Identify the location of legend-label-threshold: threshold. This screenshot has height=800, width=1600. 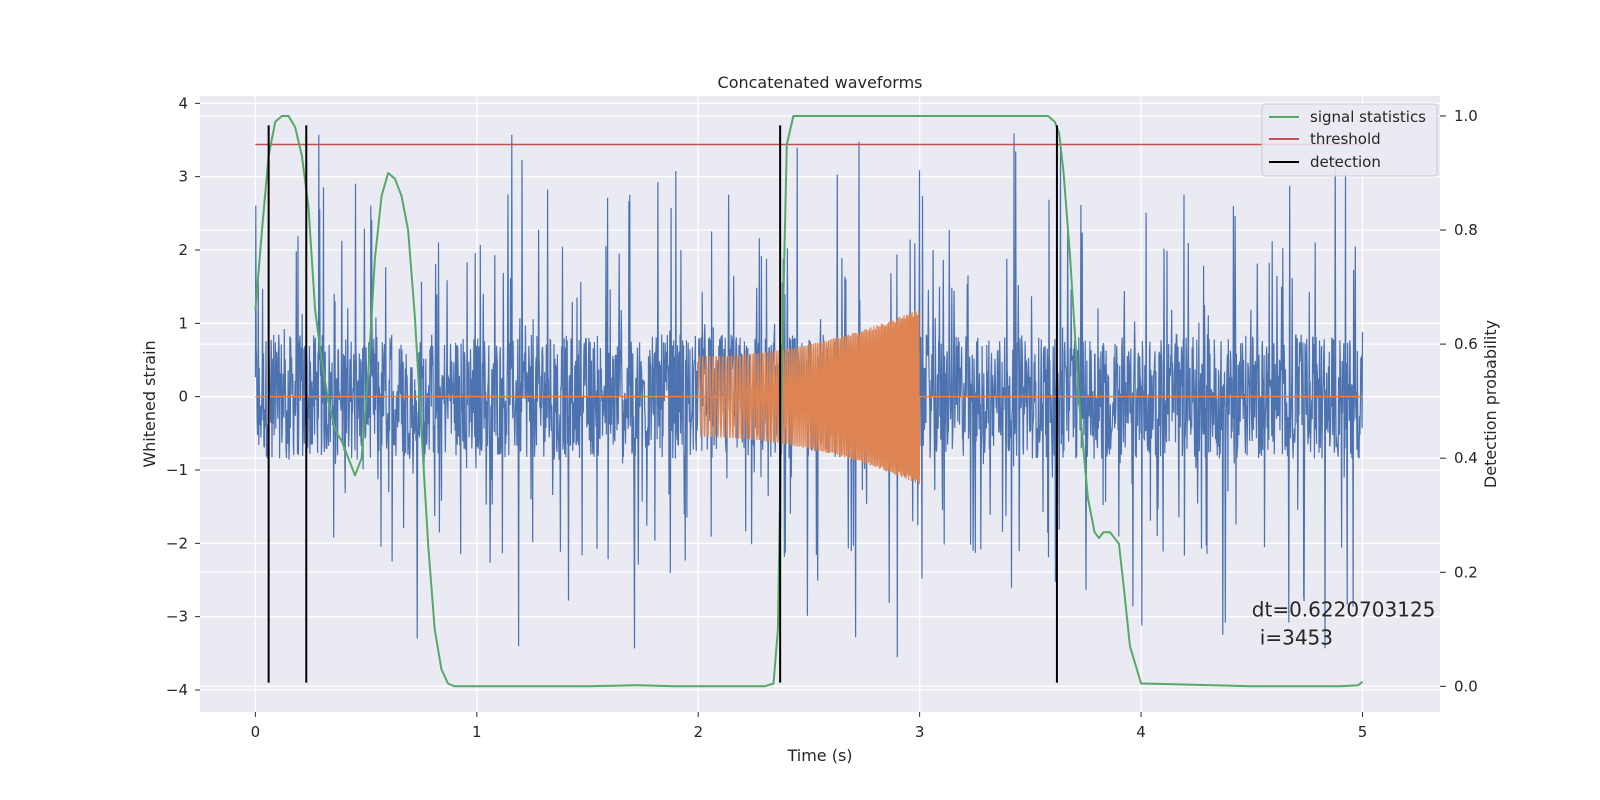
(1345, 139).